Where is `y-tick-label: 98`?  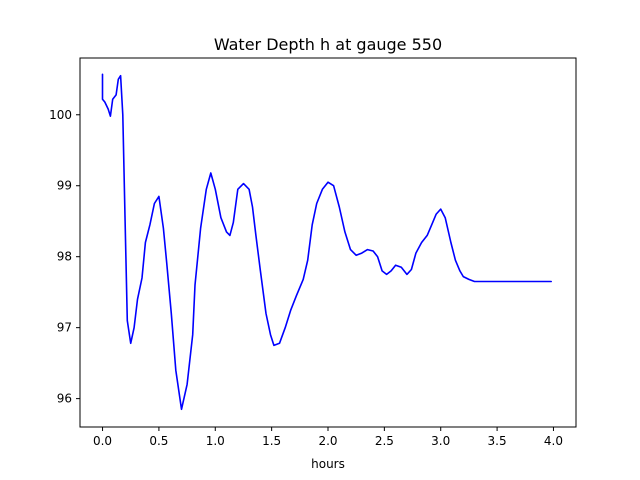 y-tick-label: 98 is located at coordinates (64, 257).